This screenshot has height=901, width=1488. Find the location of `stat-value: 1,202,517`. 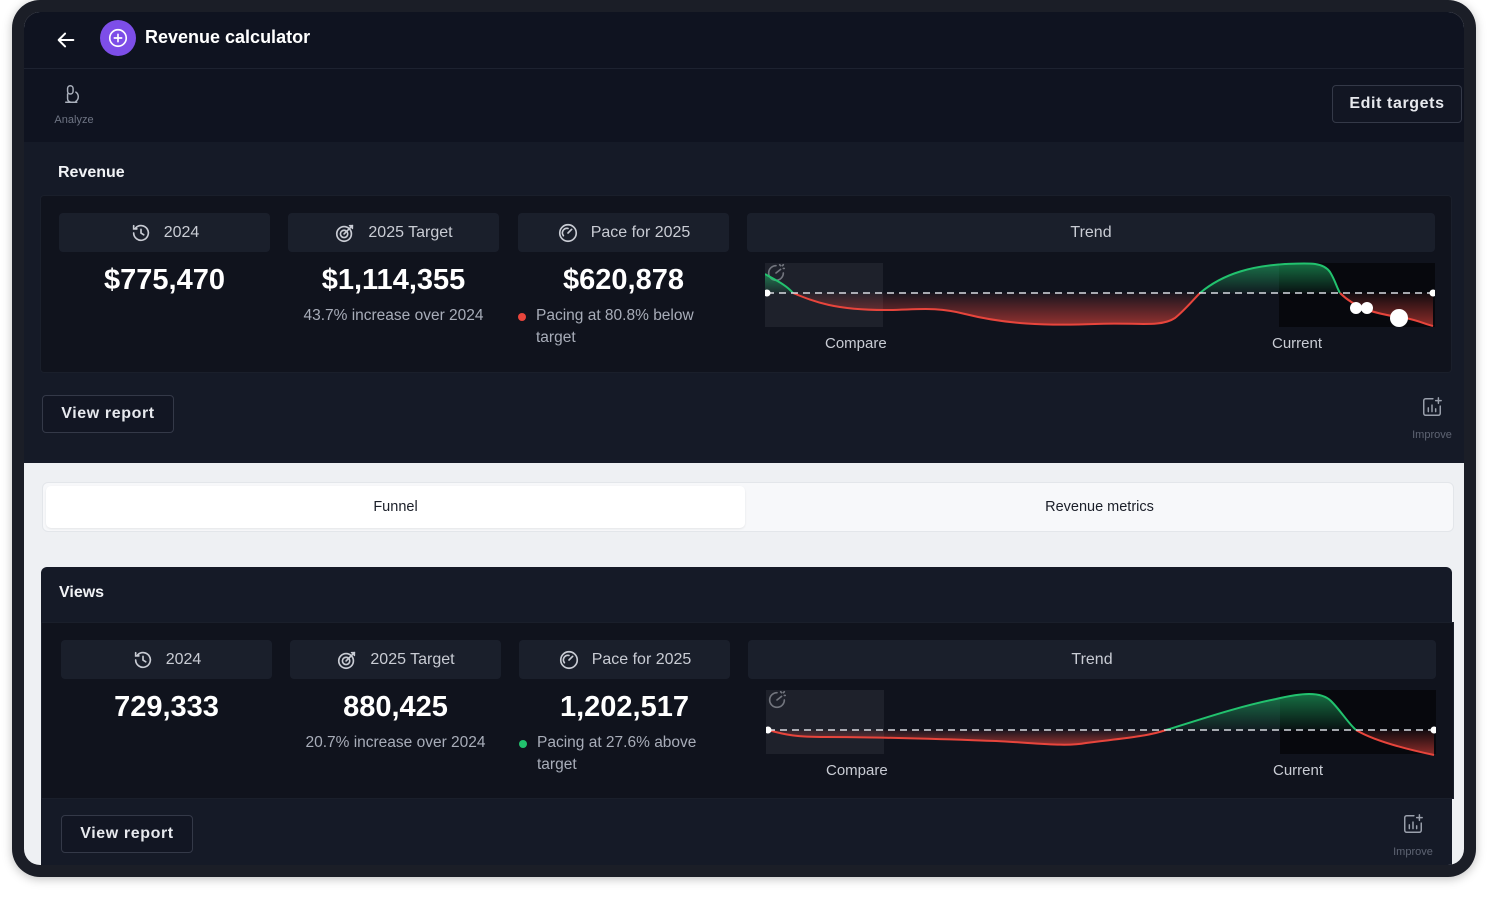

stat-value: 1,202,517 is located at coordinates (624, 707).